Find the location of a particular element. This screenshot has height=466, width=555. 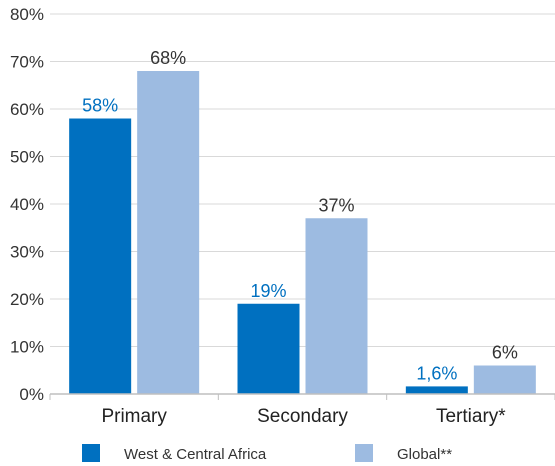

y-tick-label: 60% is located at coordinates (27, 109).